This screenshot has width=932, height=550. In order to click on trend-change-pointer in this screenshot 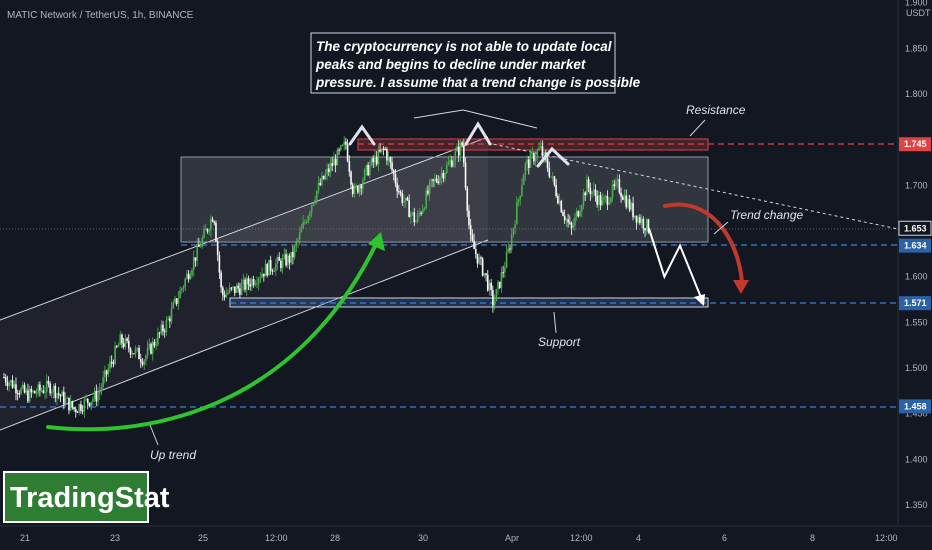, I will do `click(721, 228)`.